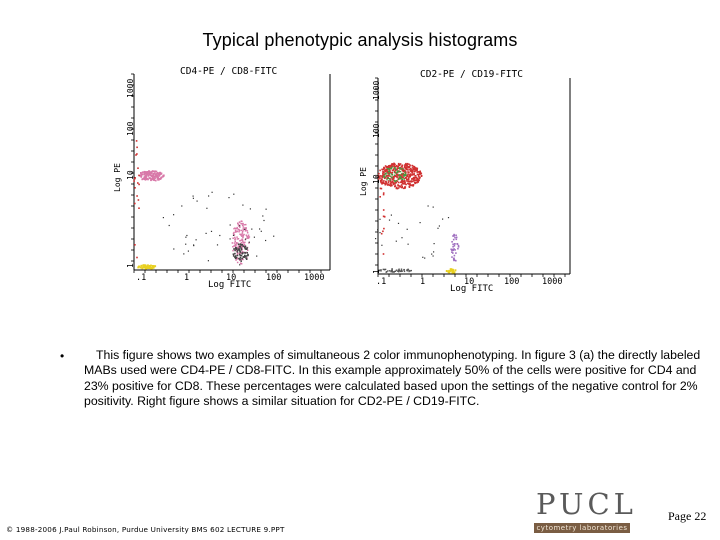 The image size is (720, 540). What do you see at coordinates (274, 278) in the screenshot?
I see `x-tick-label: 100` at bounding box center [274, 278].